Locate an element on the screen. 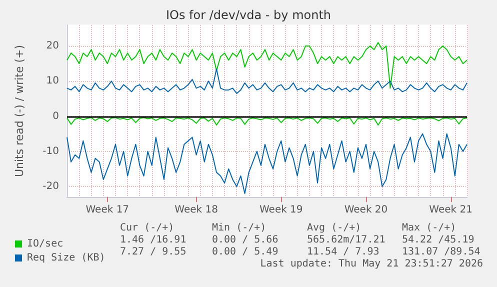 The width and height of the screenshot is (497, 287). text: 0.00 / 5.66 is located at coordinates (245, 240).